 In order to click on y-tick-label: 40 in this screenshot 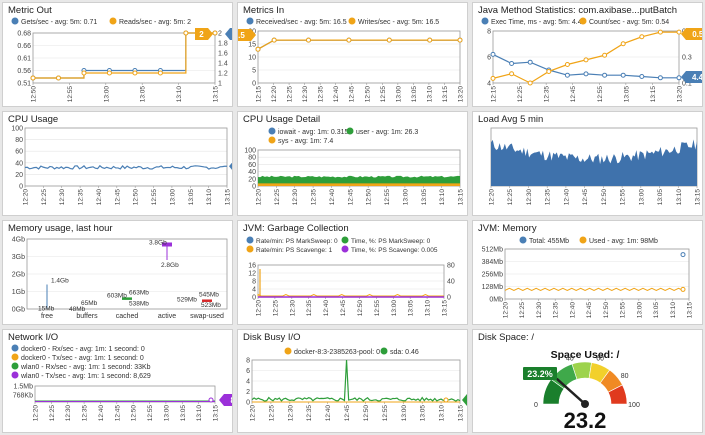, I will do `click(252, 172)`.